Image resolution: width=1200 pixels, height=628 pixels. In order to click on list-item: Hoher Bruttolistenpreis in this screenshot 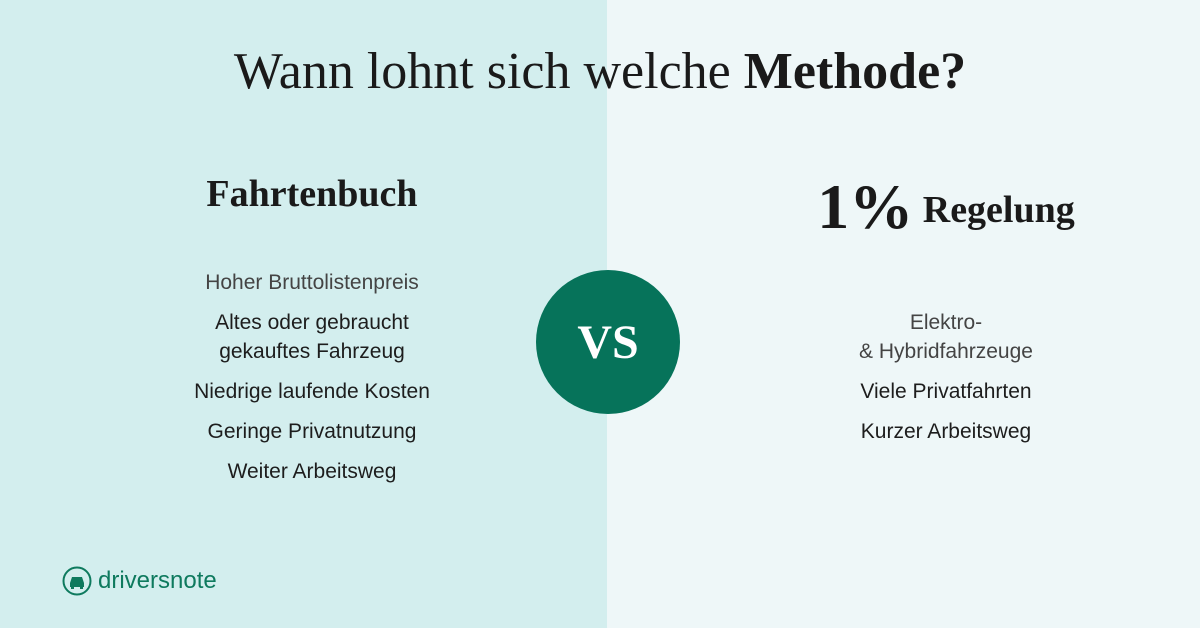, I will do `click(312, 282)`.